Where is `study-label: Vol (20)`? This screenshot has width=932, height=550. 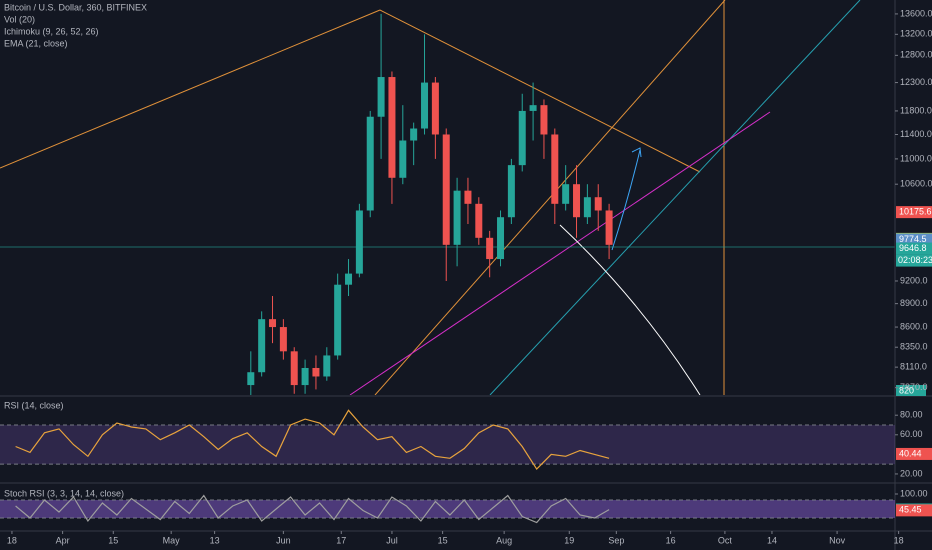
study-label: Vol (20) is located at coordinates (19, 19).